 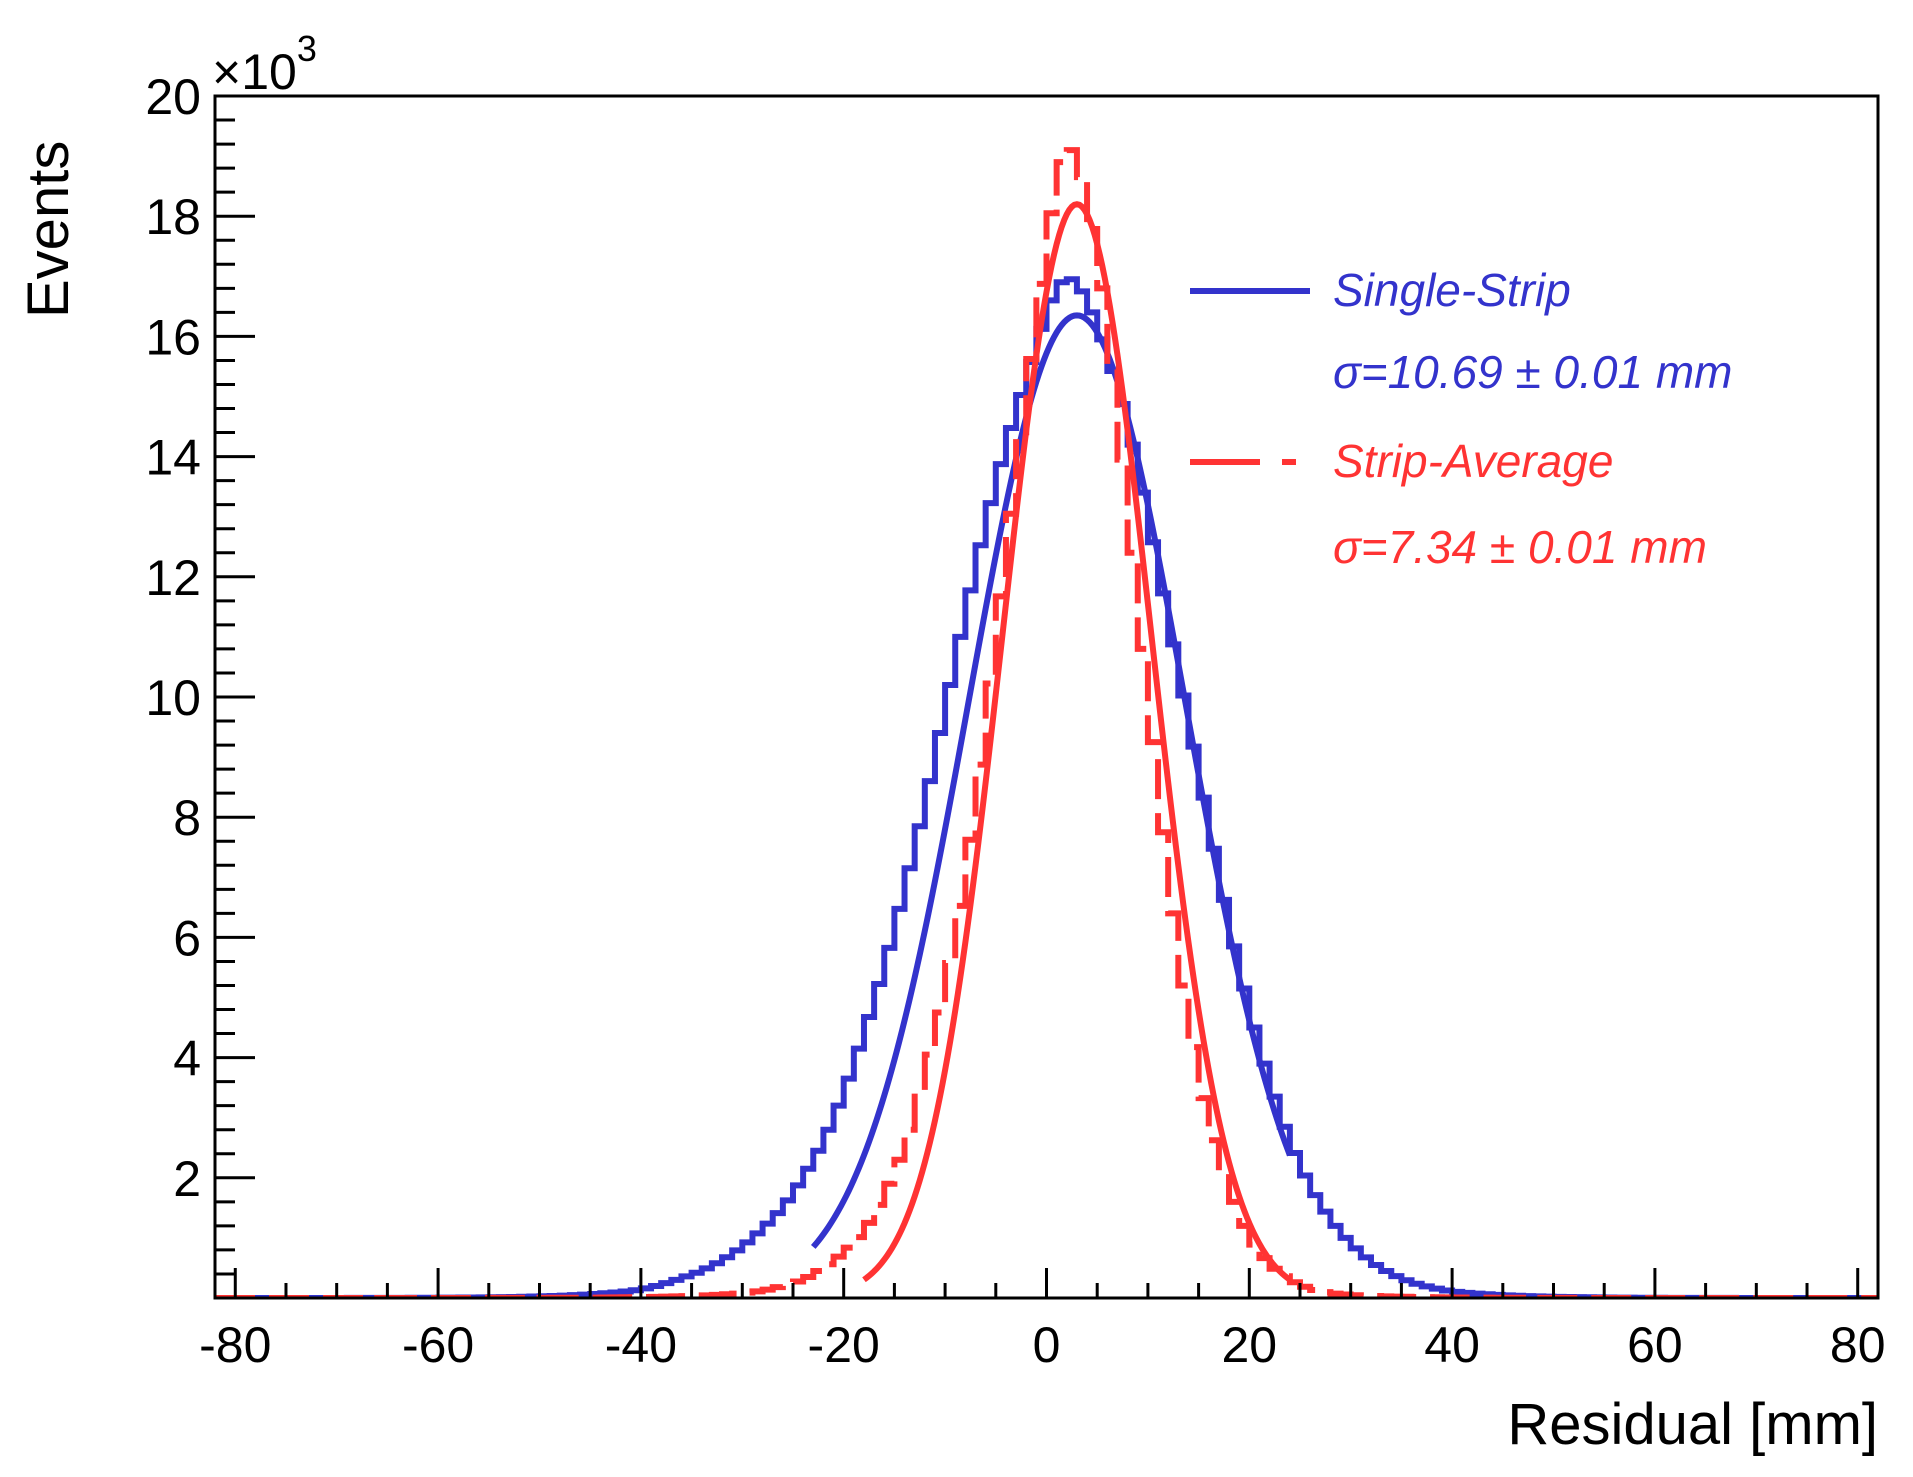 I want to click on x-tick-label: -60, so click(x=438, y=1345).